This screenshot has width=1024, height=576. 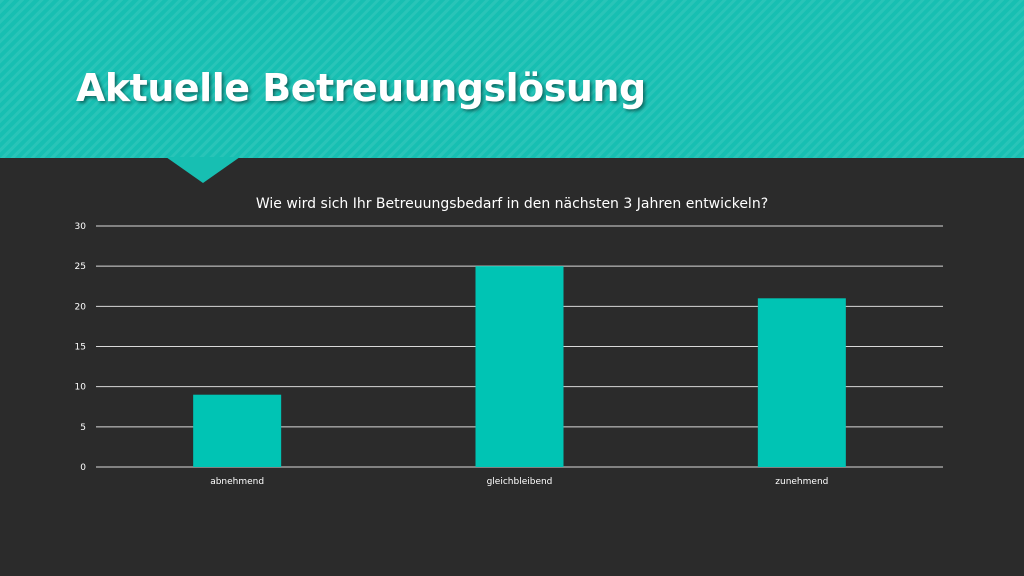 I want to click on bar-gleichbleibend, so click(x=519, y=366).